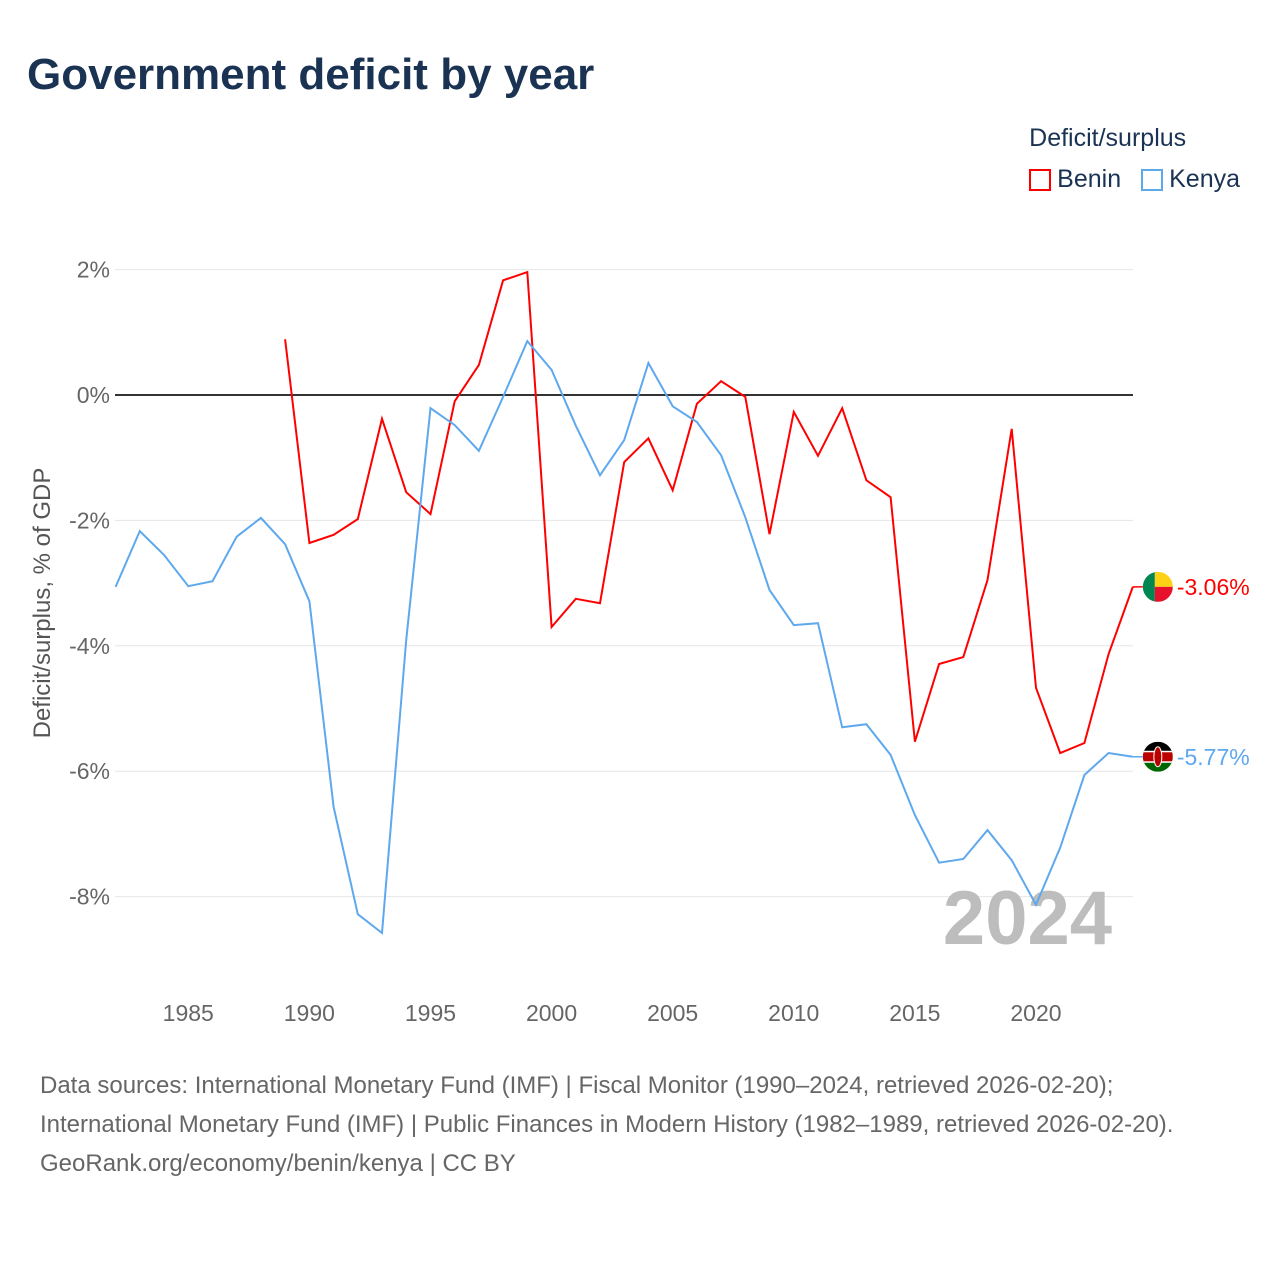 The height and width of the screenshot is (1280, 1280). Describe the element at coordinates (1089, 179) in the screenshot. I see `legend-label-benin: Benin` at that location.